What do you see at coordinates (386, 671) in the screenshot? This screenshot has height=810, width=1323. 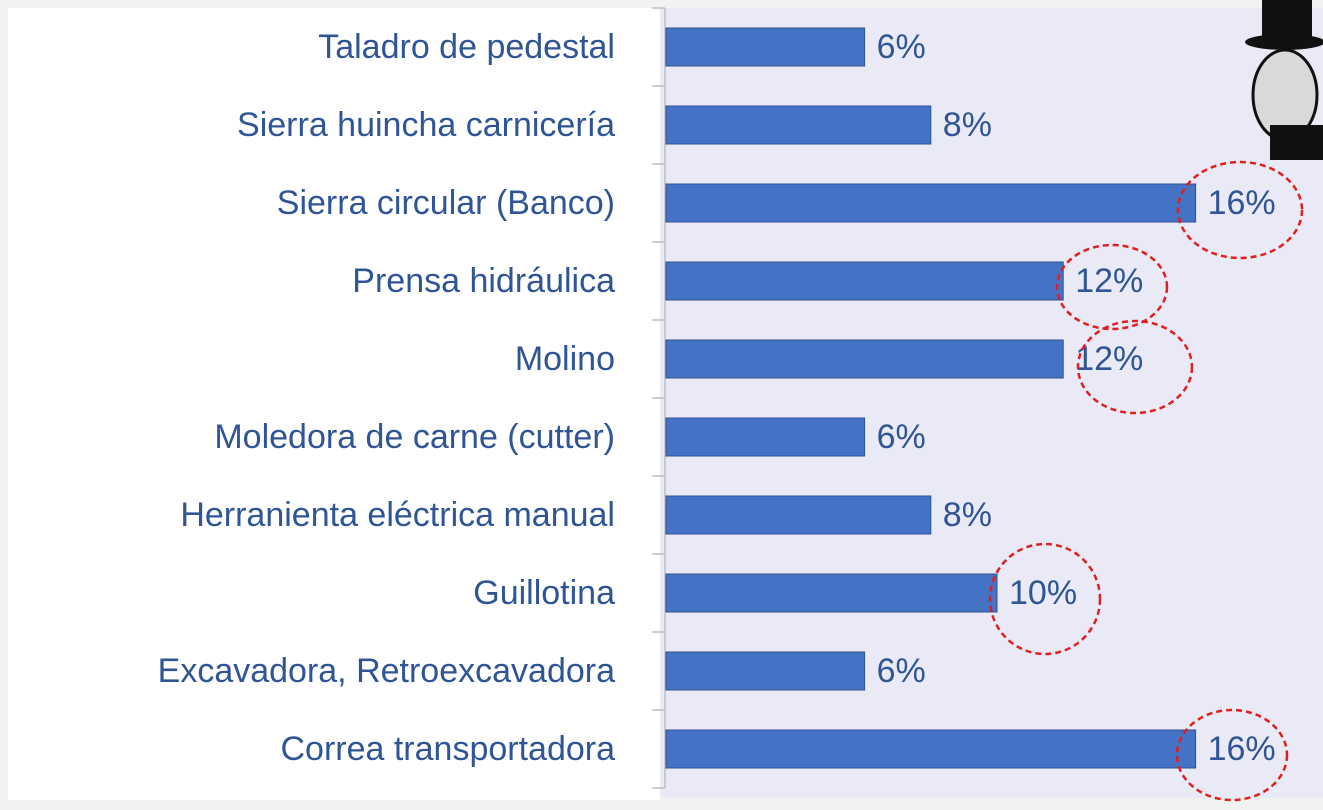 I see `category-label: Excavadora, Retroexcavadora` at bounding box center [386, 671].